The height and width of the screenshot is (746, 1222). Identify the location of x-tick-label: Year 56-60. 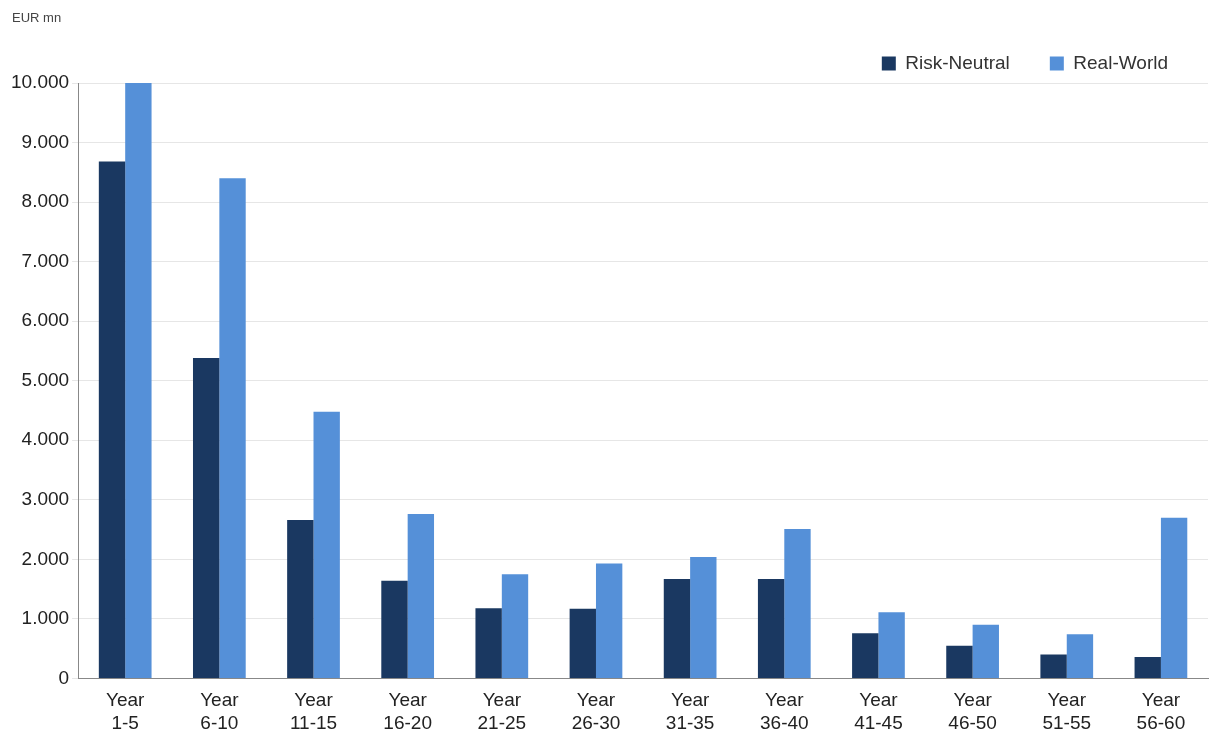
(1161, 711).